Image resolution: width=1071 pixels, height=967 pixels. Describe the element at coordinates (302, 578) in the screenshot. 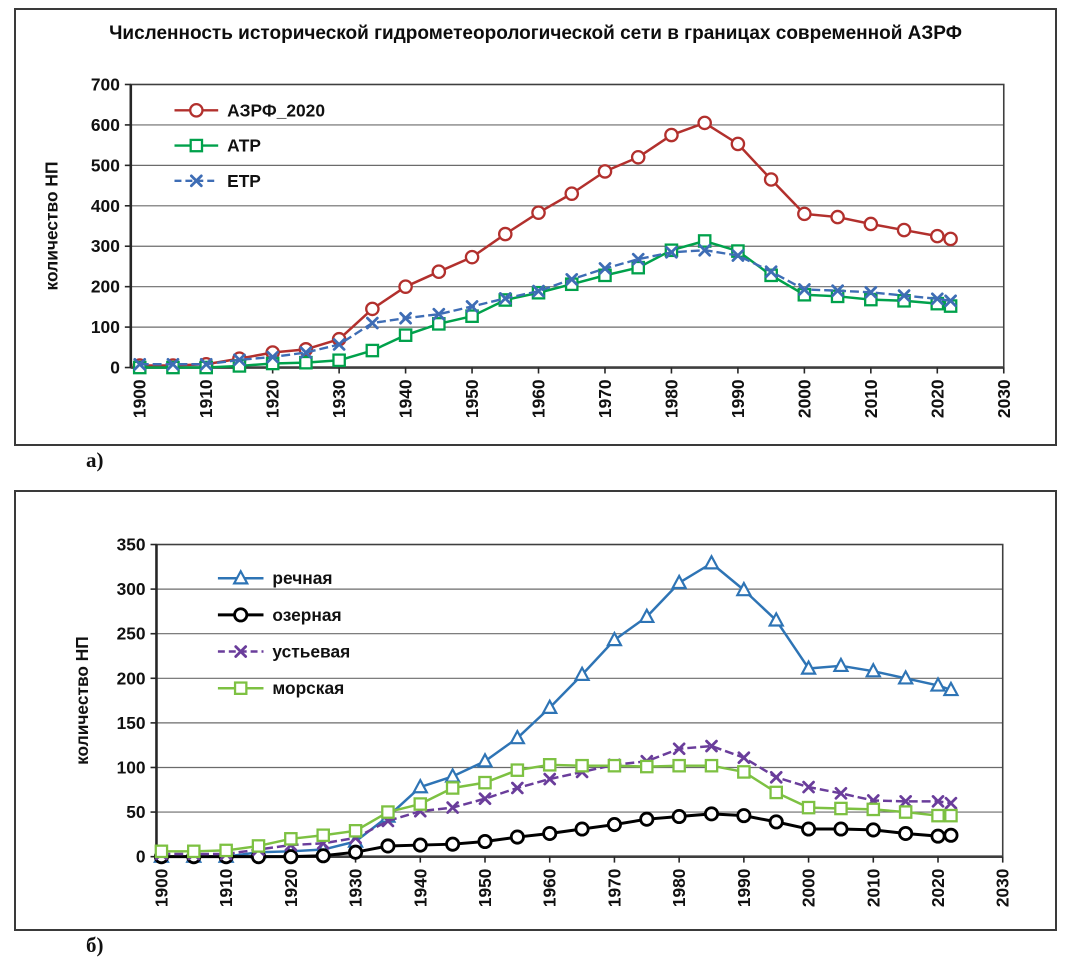

I see `legend-label: речная` at that location.